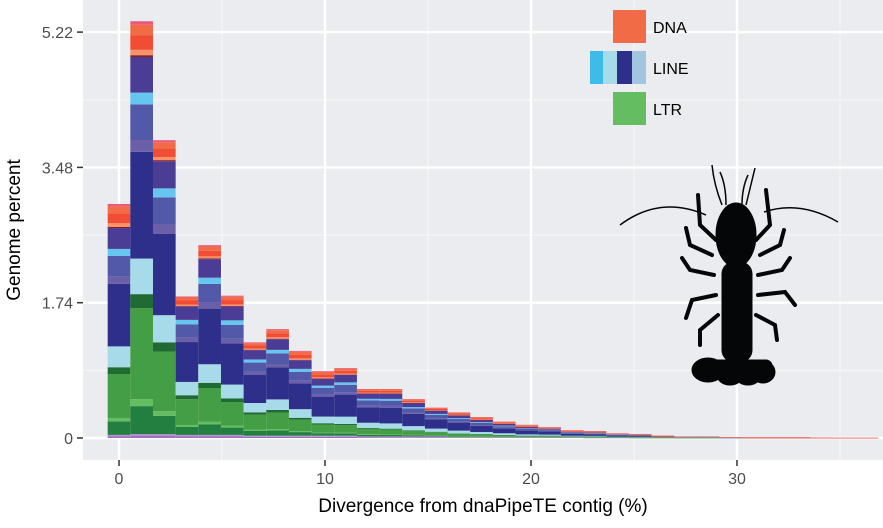 The height and width of the screenshot is (528, 883). What do you see at coordinates (737, 479) in the screenshot?
I see `x-tick-label: 30` at bounding box center [737, 479].